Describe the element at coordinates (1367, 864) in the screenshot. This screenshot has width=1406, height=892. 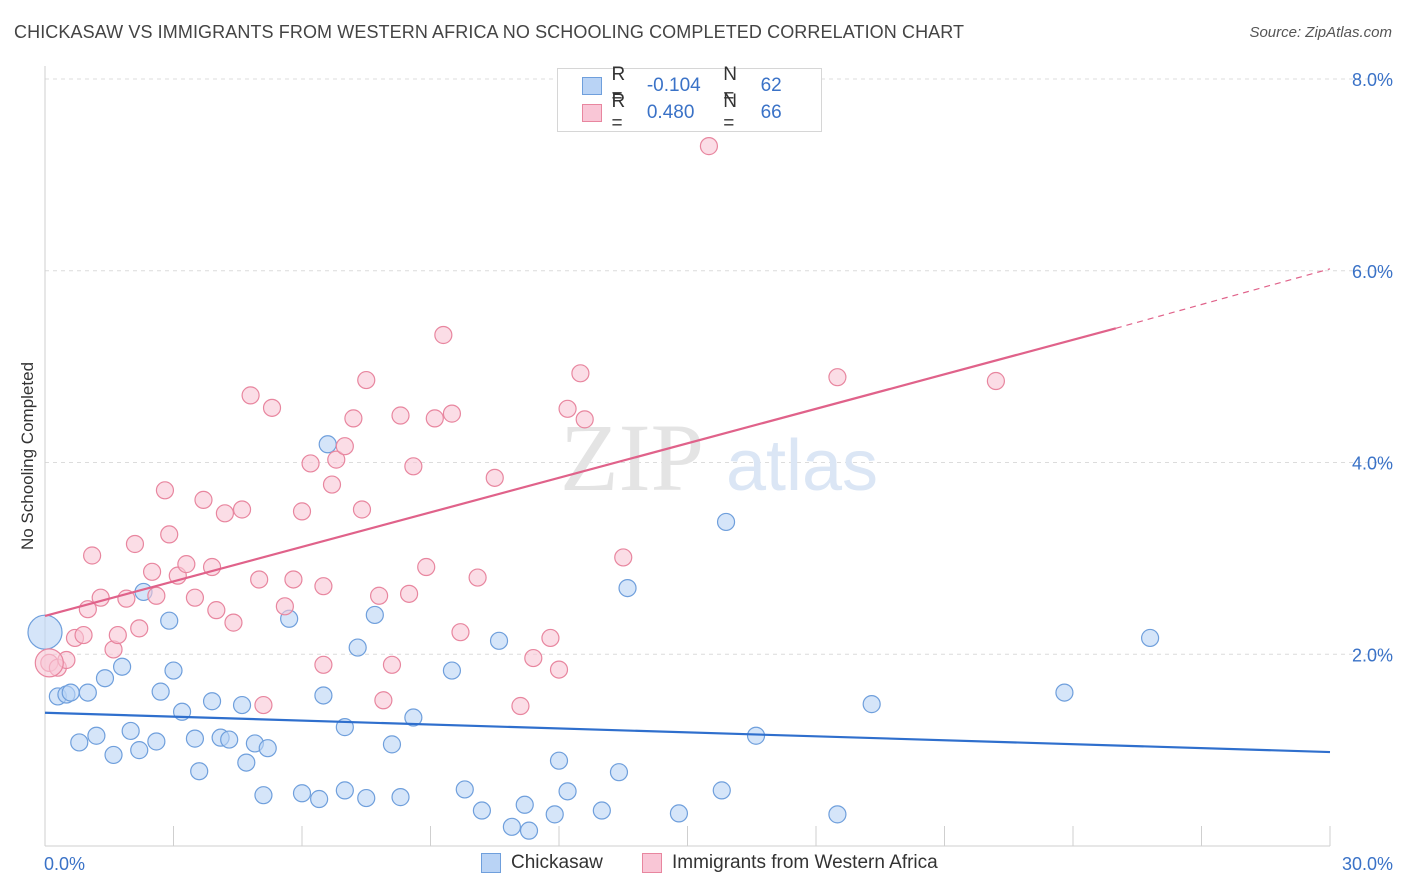
I see `x-tick-label-max: 30.0%` at that location.